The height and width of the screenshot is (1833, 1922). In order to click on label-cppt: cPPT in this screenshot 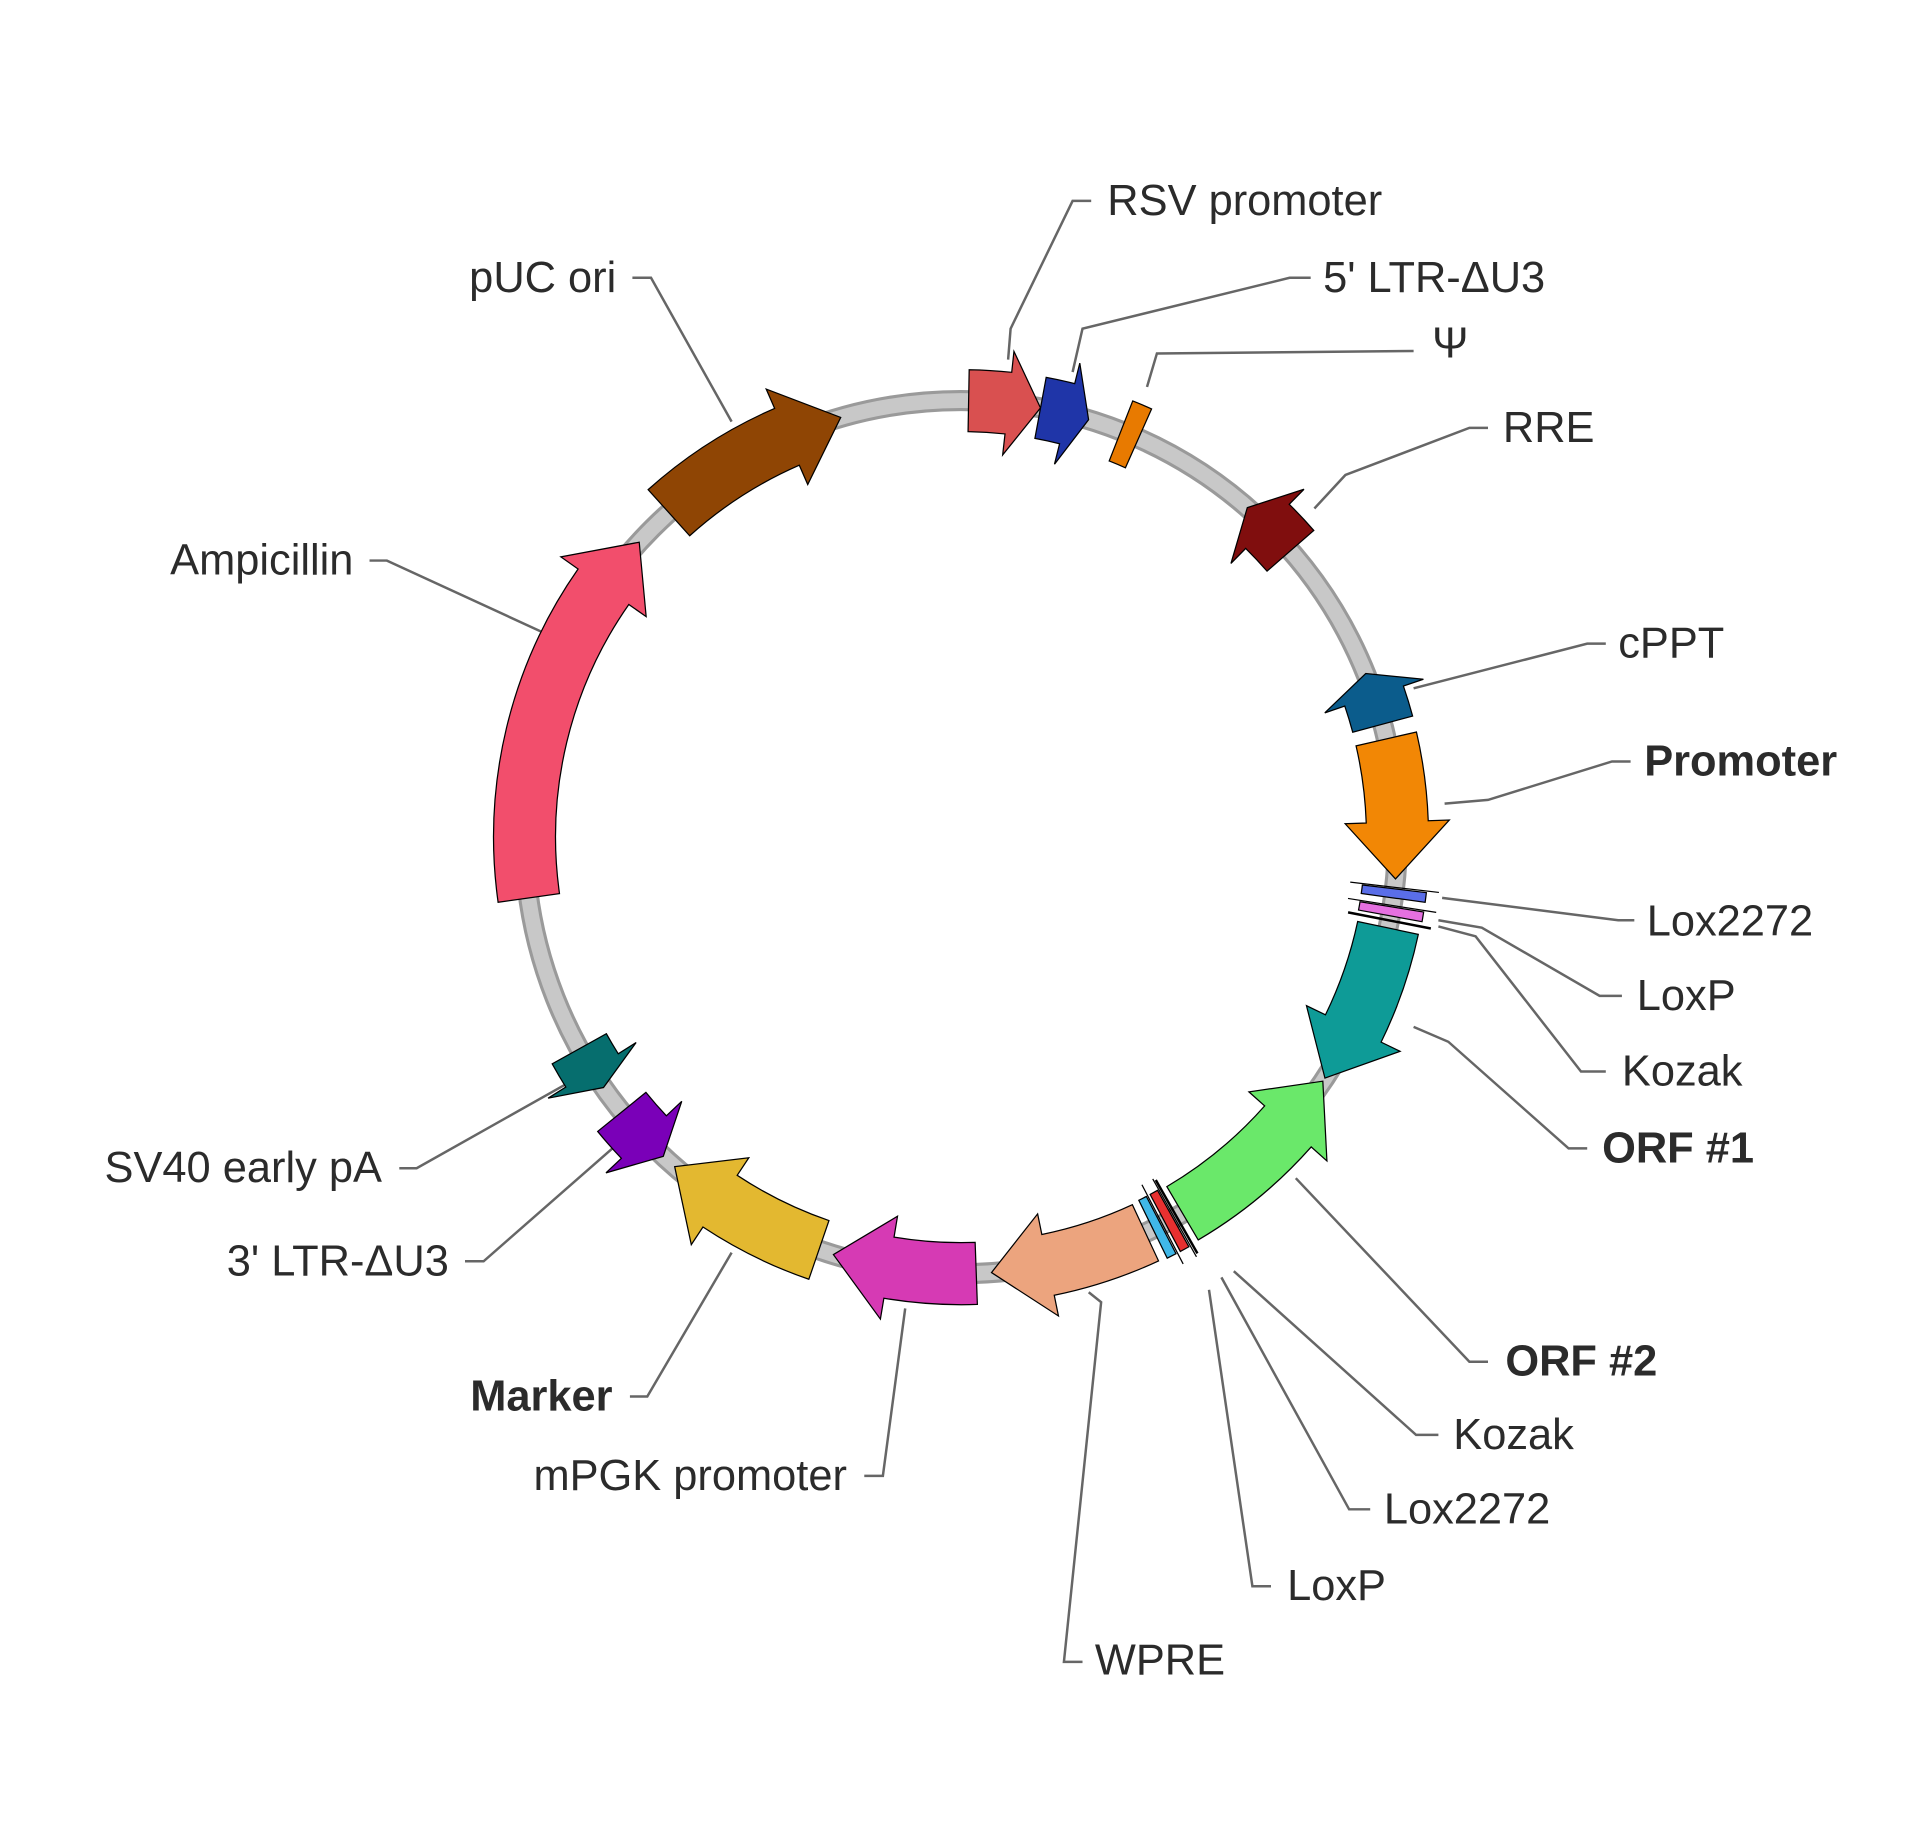, I will do `click(1671, 644)`.